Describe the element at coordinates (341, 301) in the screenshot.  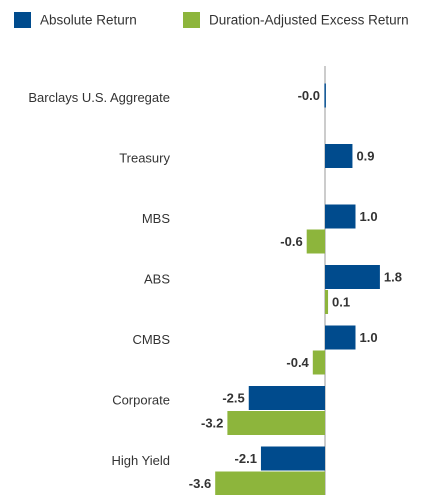
I see `value-label: 0.1` at that location.